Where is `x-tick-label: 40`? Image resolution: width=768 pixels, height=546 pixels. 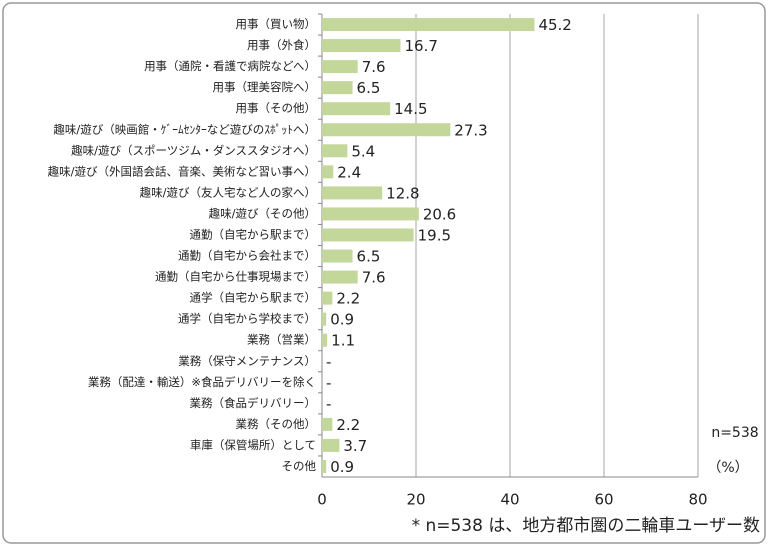
x-tick-label: 40 is located at coordinates (509, 500).